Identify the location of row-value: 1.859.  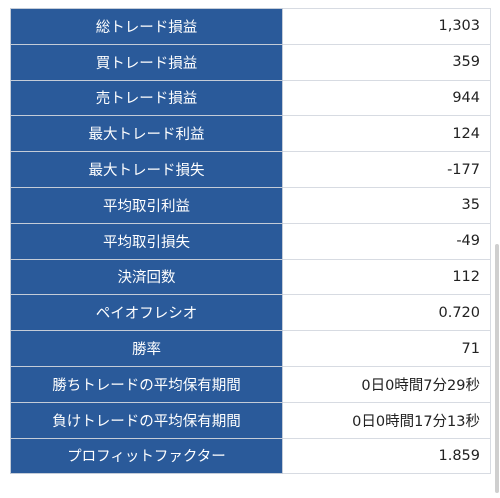
(386, 456).